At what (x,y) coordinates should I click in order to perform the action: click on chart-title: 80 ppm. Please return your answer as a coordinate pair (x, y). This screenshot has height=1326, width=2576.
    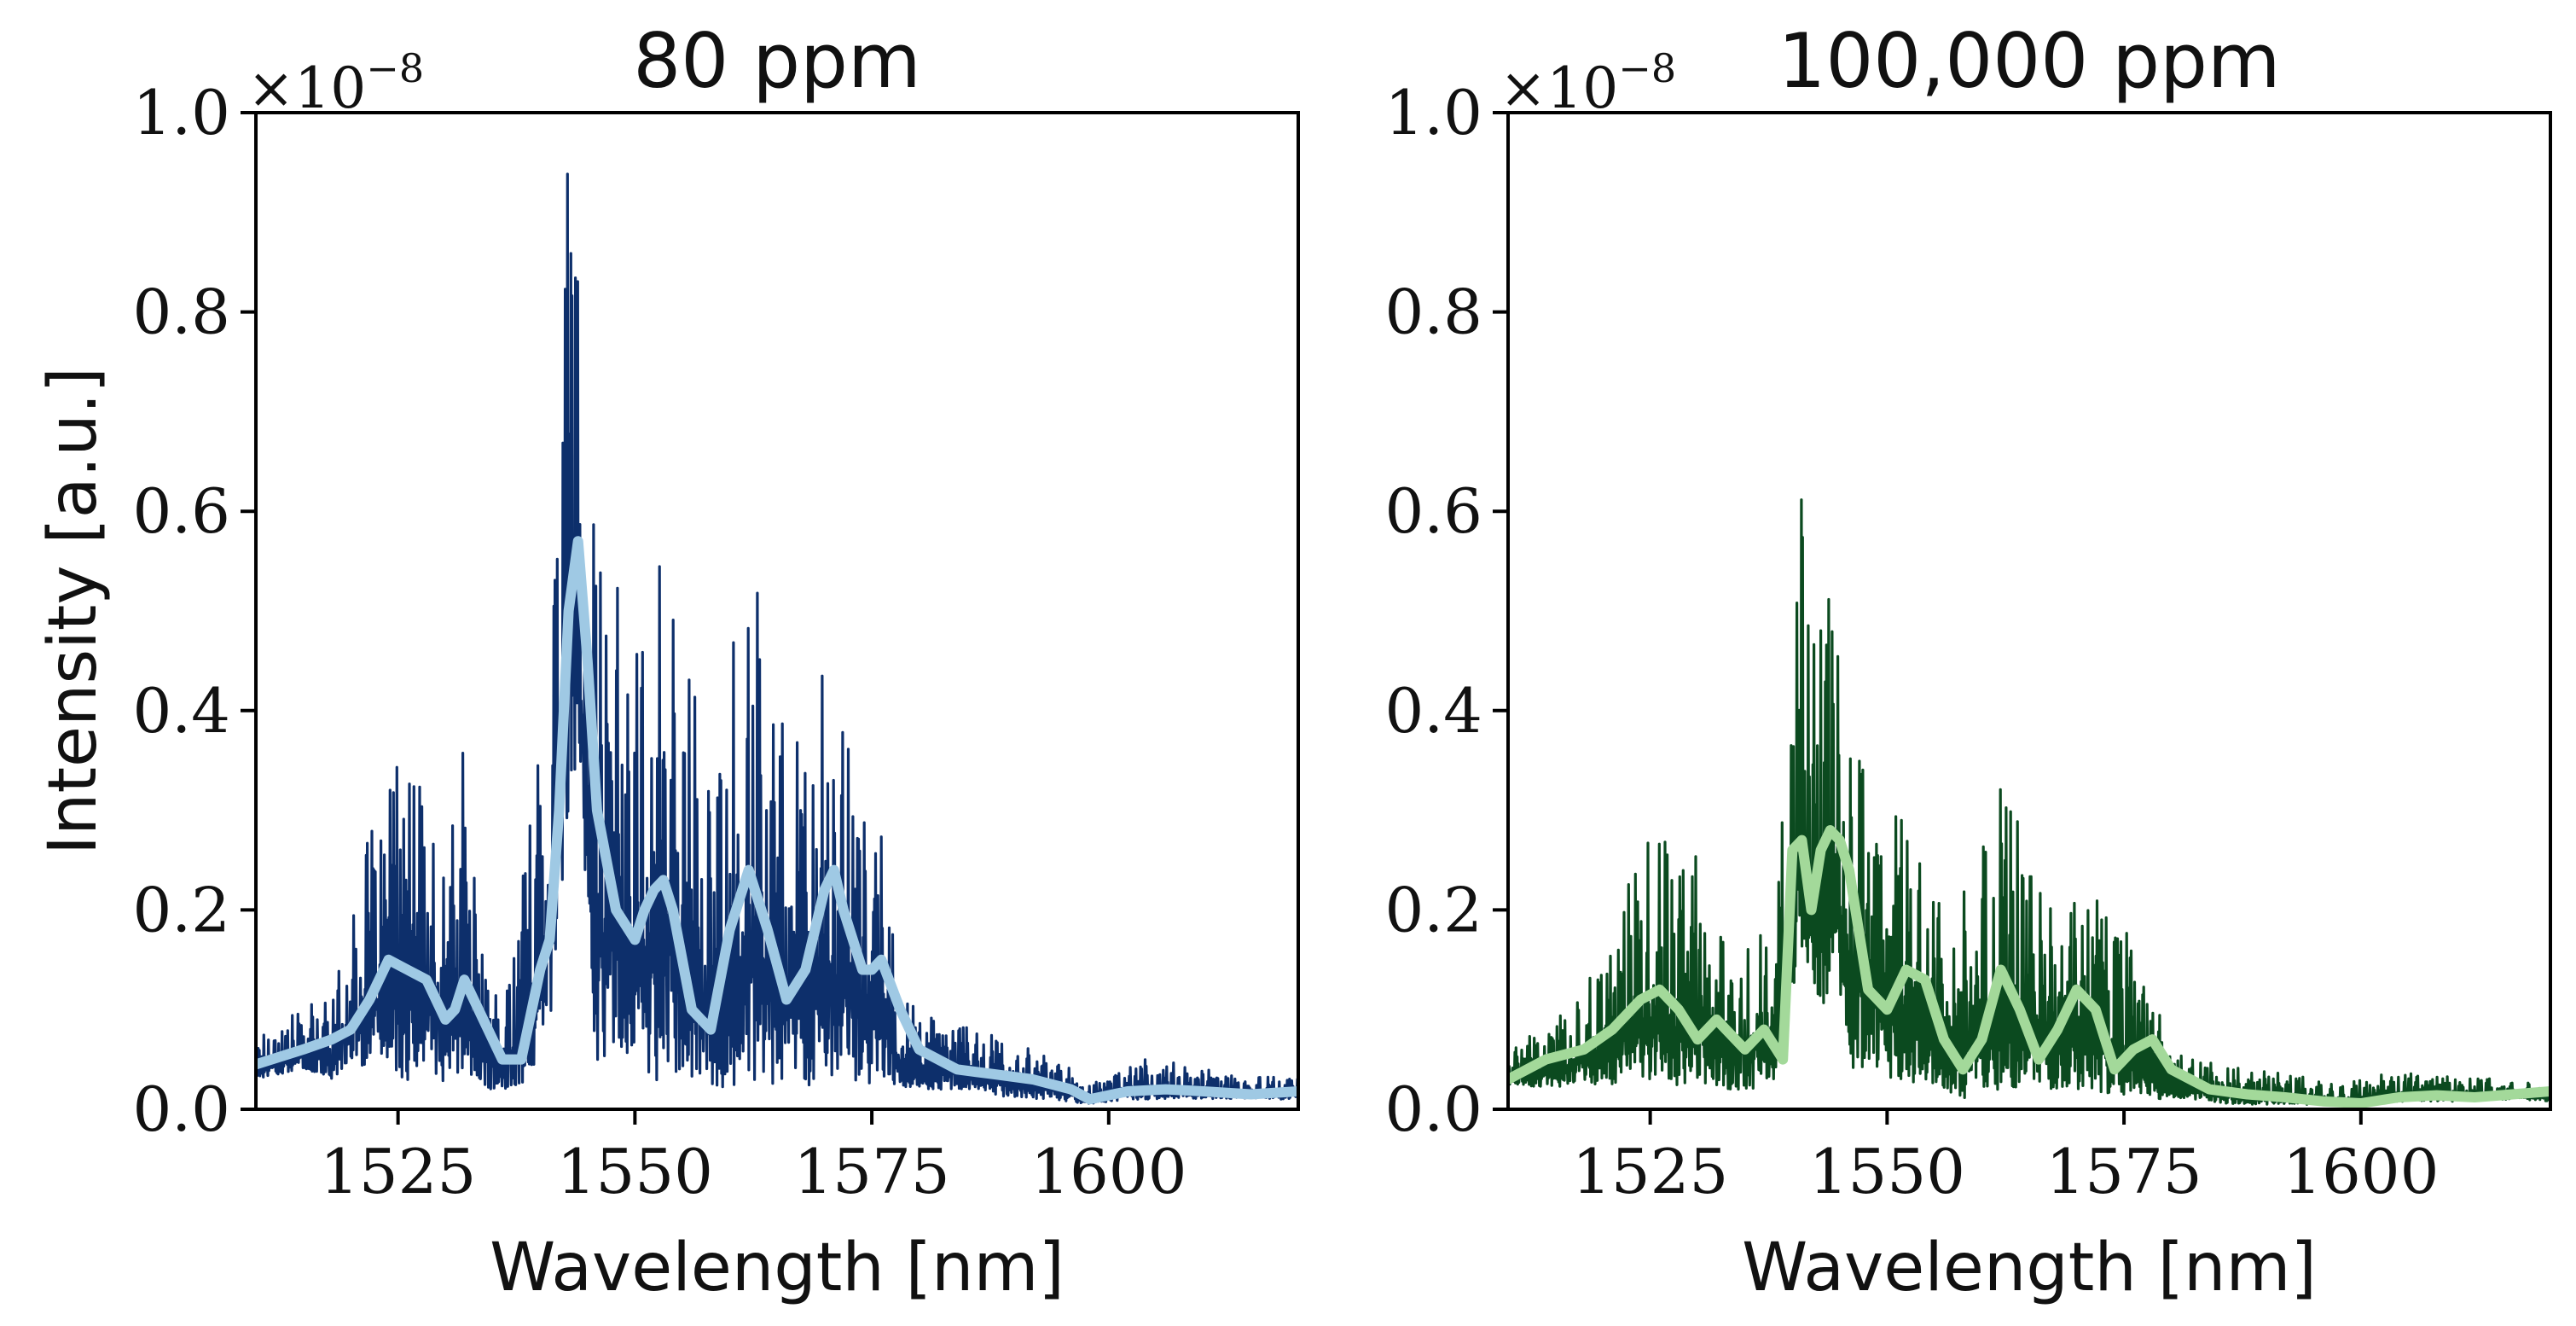
    Looking at the image, I should click on (776, 61).